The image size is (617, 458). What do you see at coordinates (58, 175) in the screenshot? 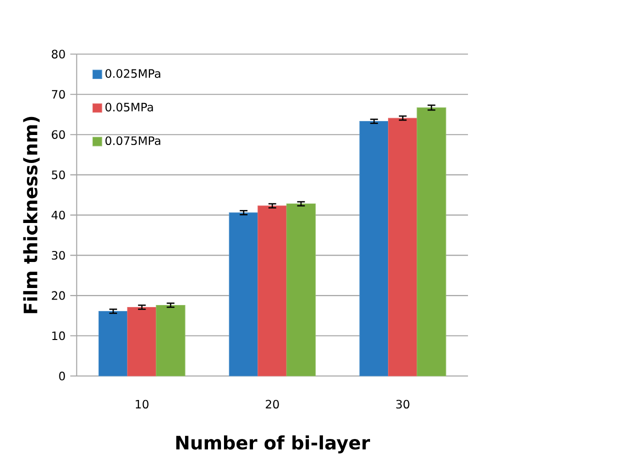
I see `y-tick-label: 50` at bounding box center [58, 175].